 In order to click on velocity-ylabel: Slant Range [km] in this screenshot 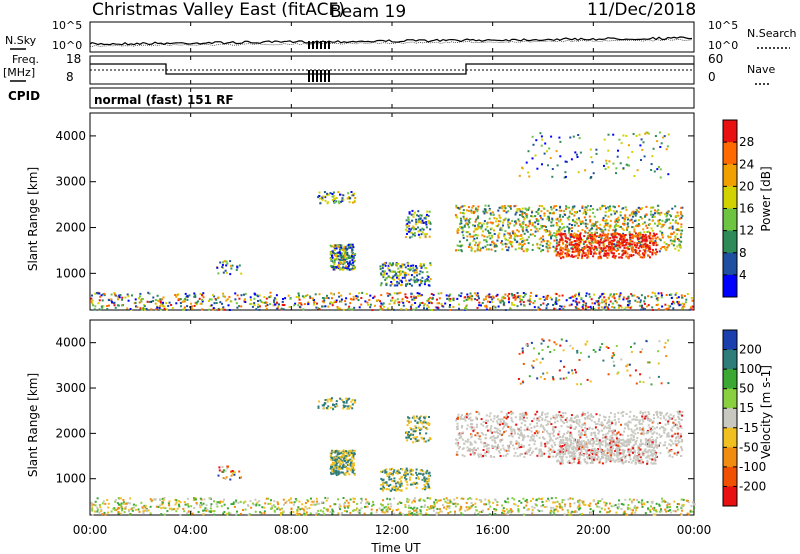, I will do `click(33, 425)`.